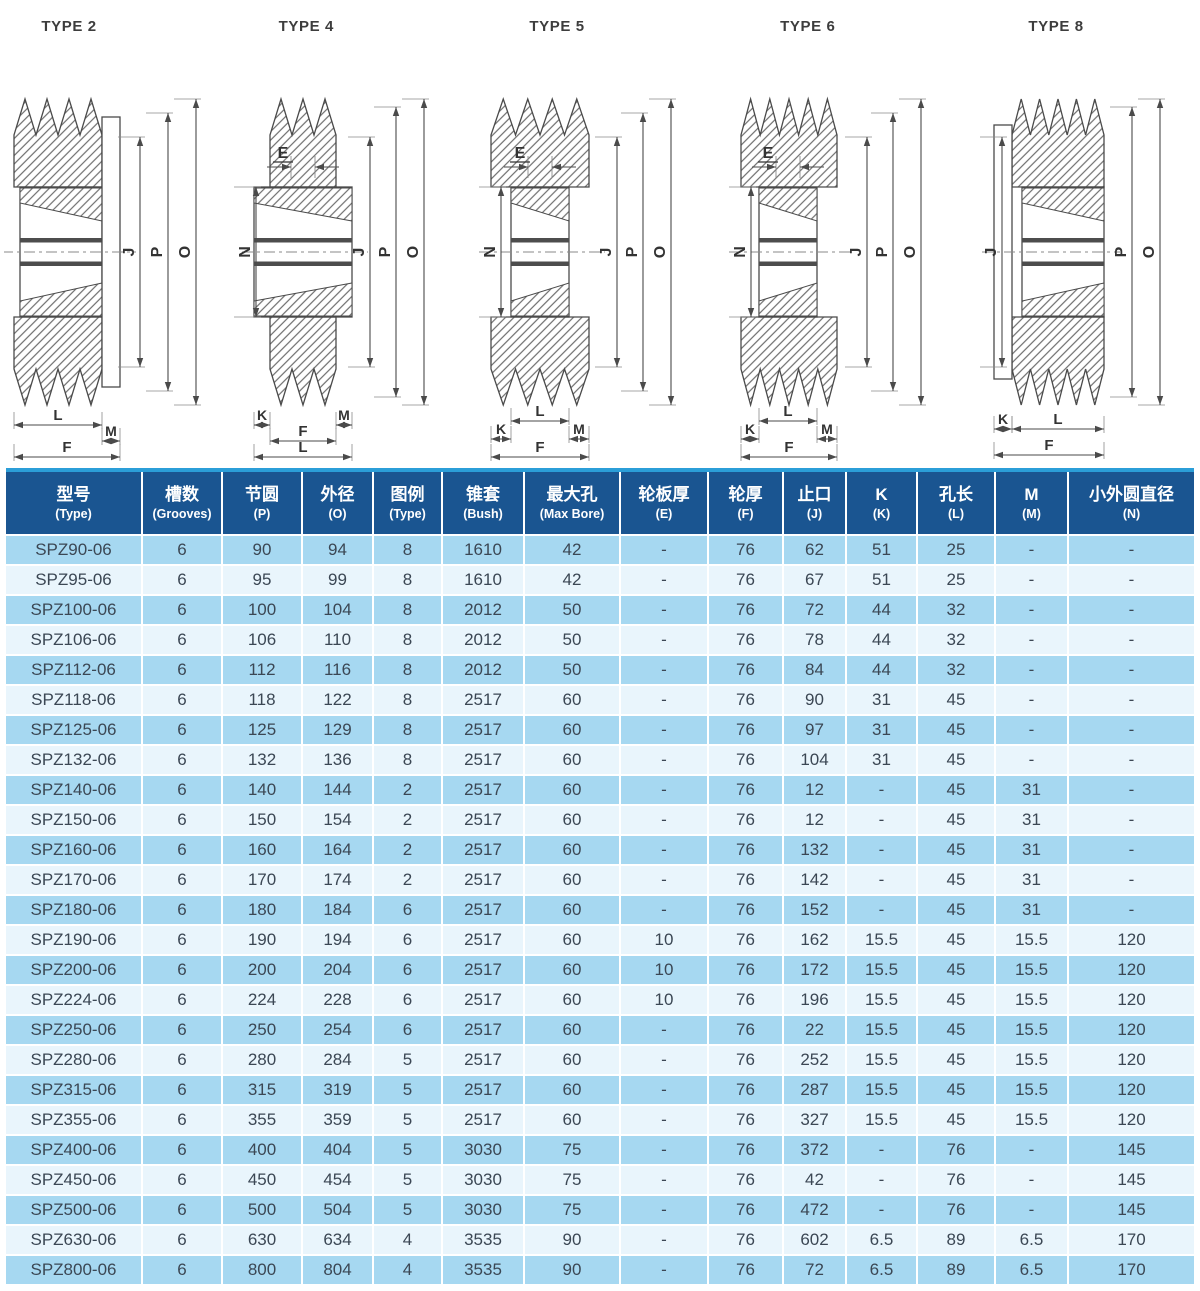 This screenshot has width=1200, height=1291. I want to click on model-cell: SPZ132-06, so click(74, 760).